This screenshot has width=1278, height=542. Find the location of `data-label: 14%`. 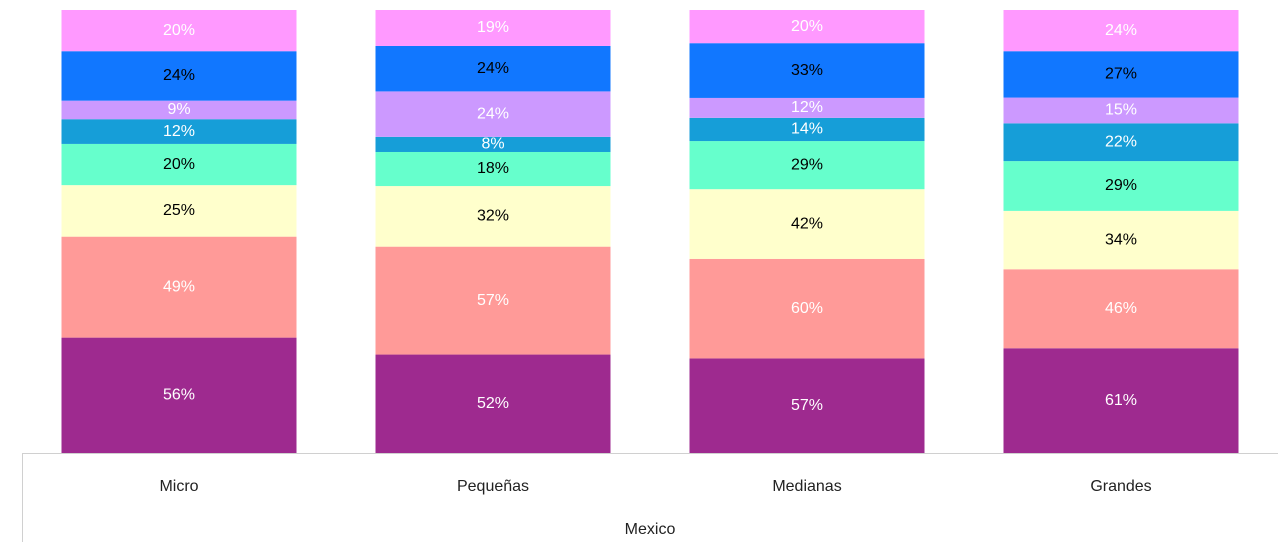

data-label: 14% is located at coordinates (807, 129).